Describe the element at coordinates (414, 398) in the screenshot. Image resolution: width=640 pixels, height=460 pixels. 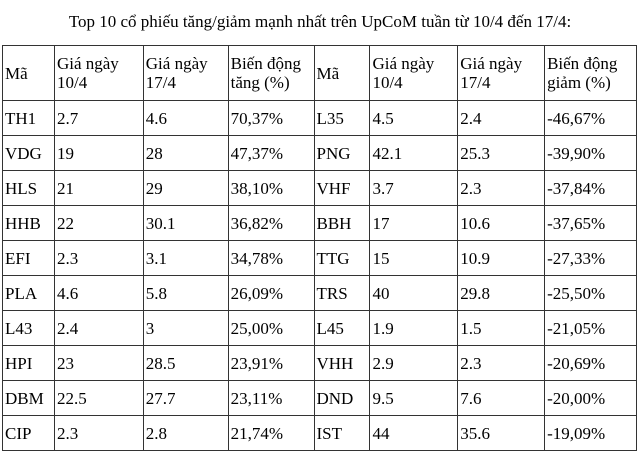
I see `table-cell: 9.5` at that location.